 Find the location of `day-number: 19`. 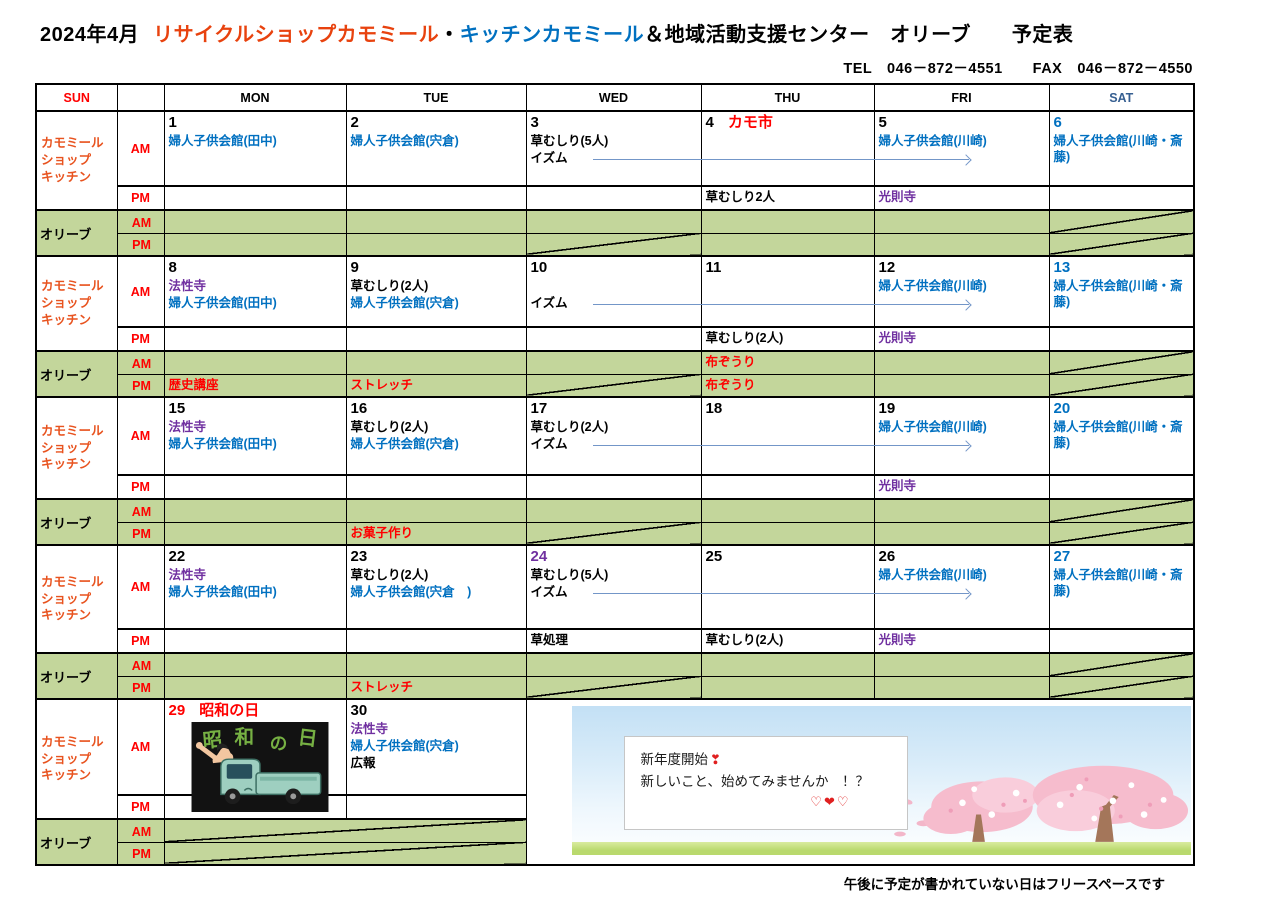

day-number: 19 is located at coordinates (887, 408).